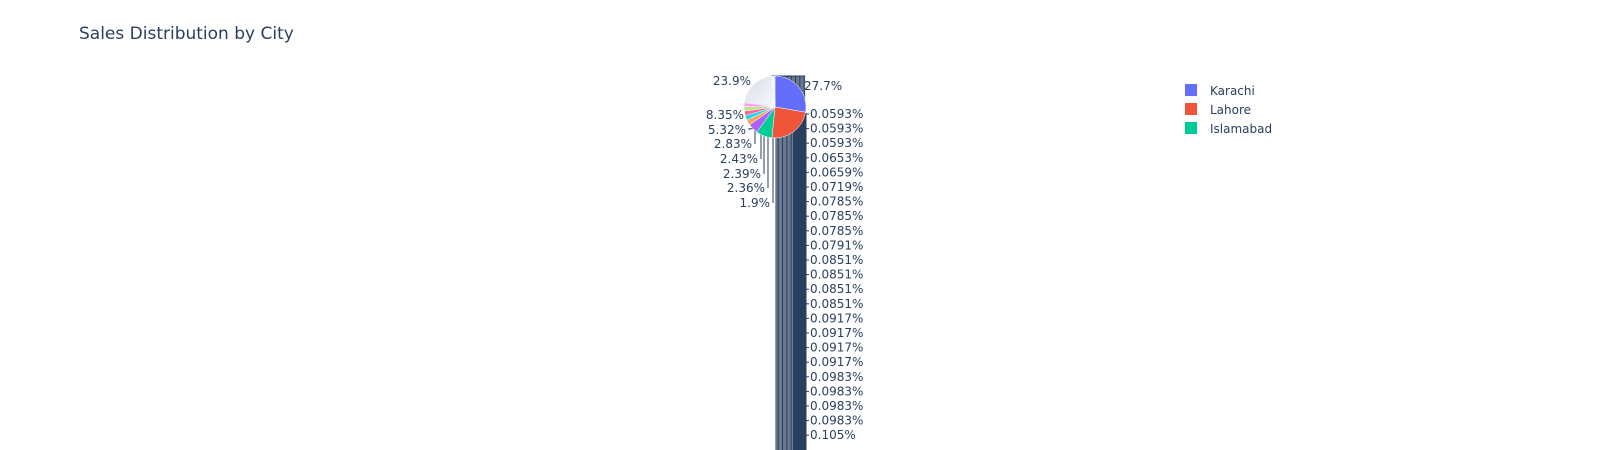  What do you see at coordinates (836, 348) in the screenshot?
I see `slice-label-small-17: 0.0917%` at bounding box center [836, 348].